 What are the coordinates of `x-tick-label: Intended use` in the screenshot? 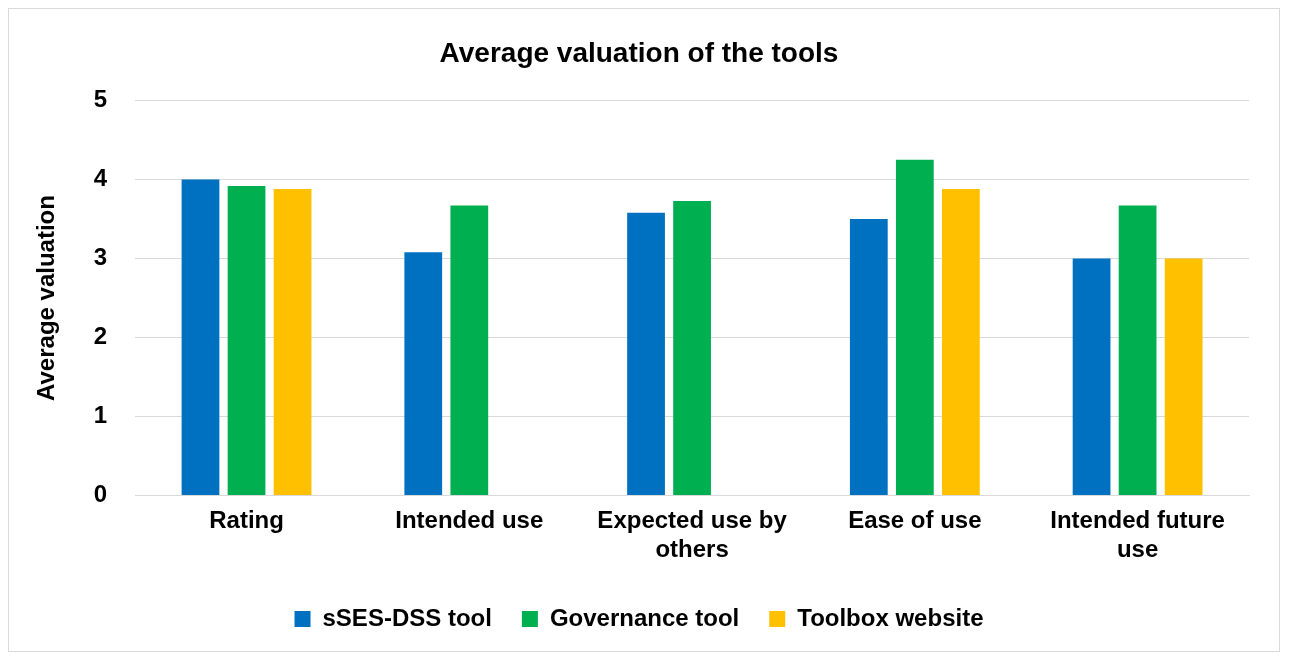 It's located at (469, 520).